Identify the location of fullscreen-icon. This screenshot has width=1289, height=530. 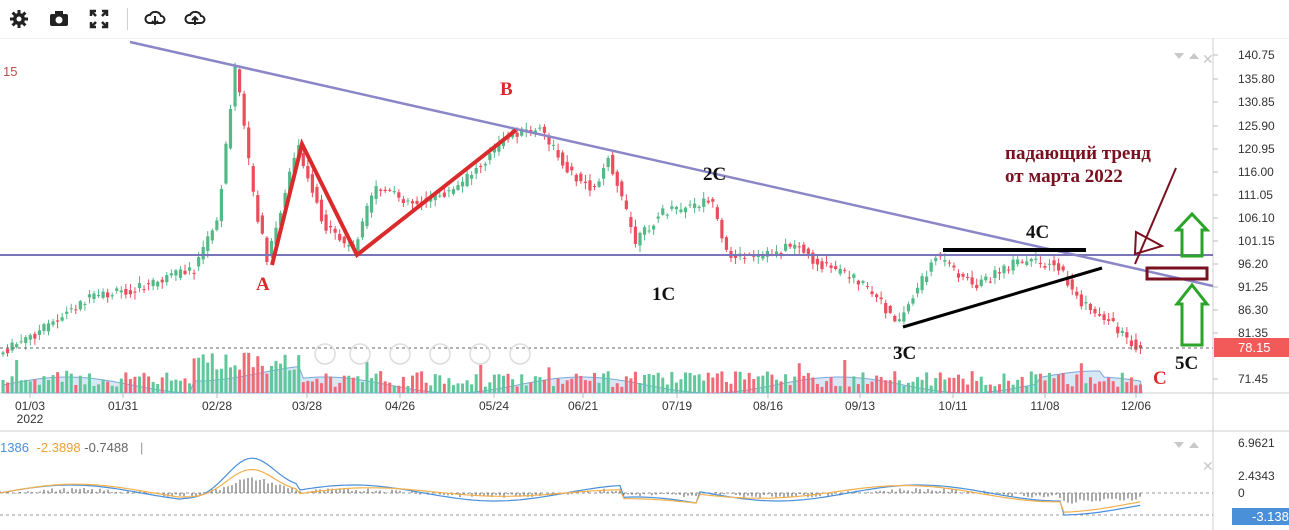
(99, 19).